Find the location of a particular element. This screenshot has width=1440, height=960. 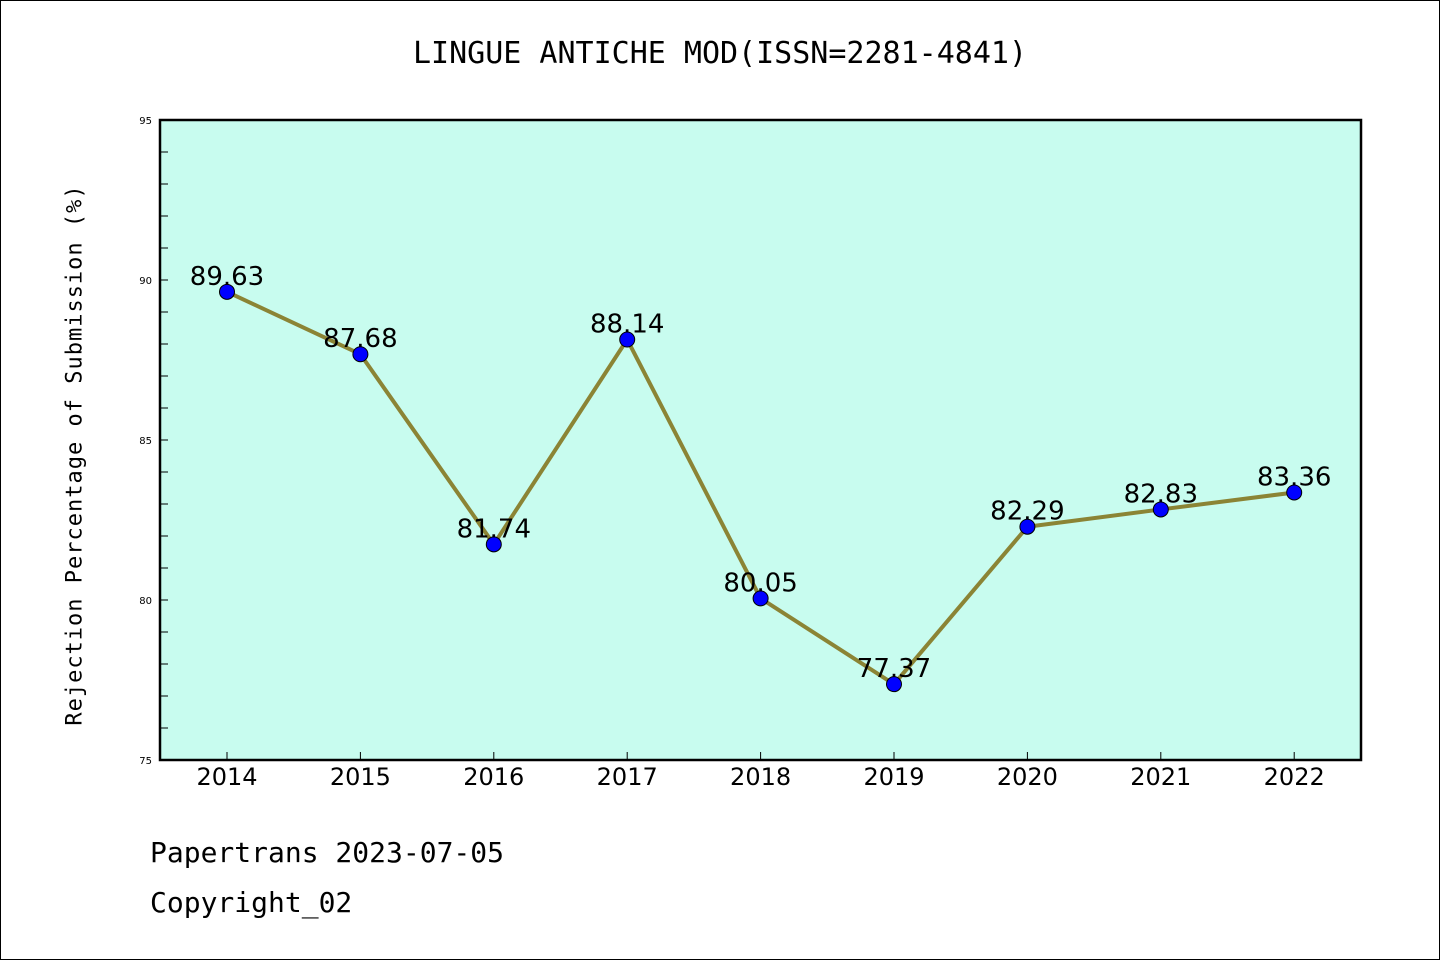

y-tick-label: 75 is located at coordinates (145, 761).